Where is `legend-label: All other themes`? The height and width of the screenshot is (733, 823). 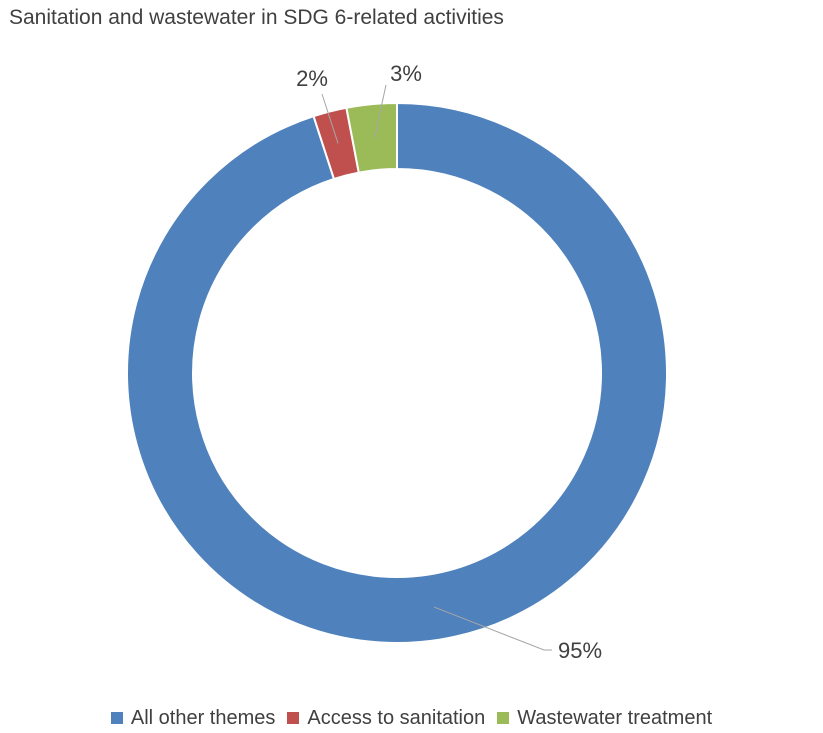
legend-label: All other themes is located at coordinates (203, 717).